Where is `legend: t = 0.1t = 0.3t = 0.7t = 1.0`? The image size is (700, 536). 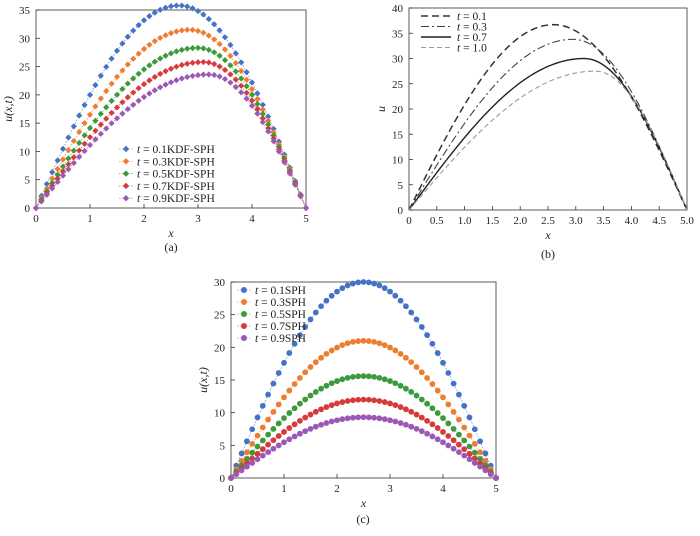
legend: t = 0.1t = 0.3t = 0.7t = 1.0 is located at coordinates (454, 33).